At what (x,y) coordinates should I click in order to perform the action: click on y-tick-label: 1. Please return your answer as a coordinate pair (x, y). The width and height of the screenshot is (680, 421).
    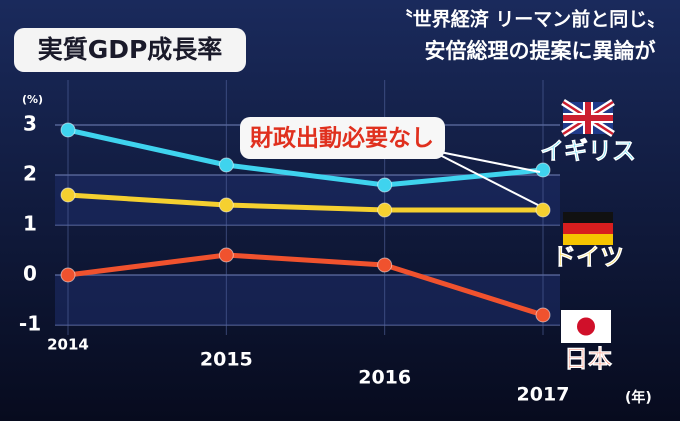
    Looking at the image, I should click on (30, 224).